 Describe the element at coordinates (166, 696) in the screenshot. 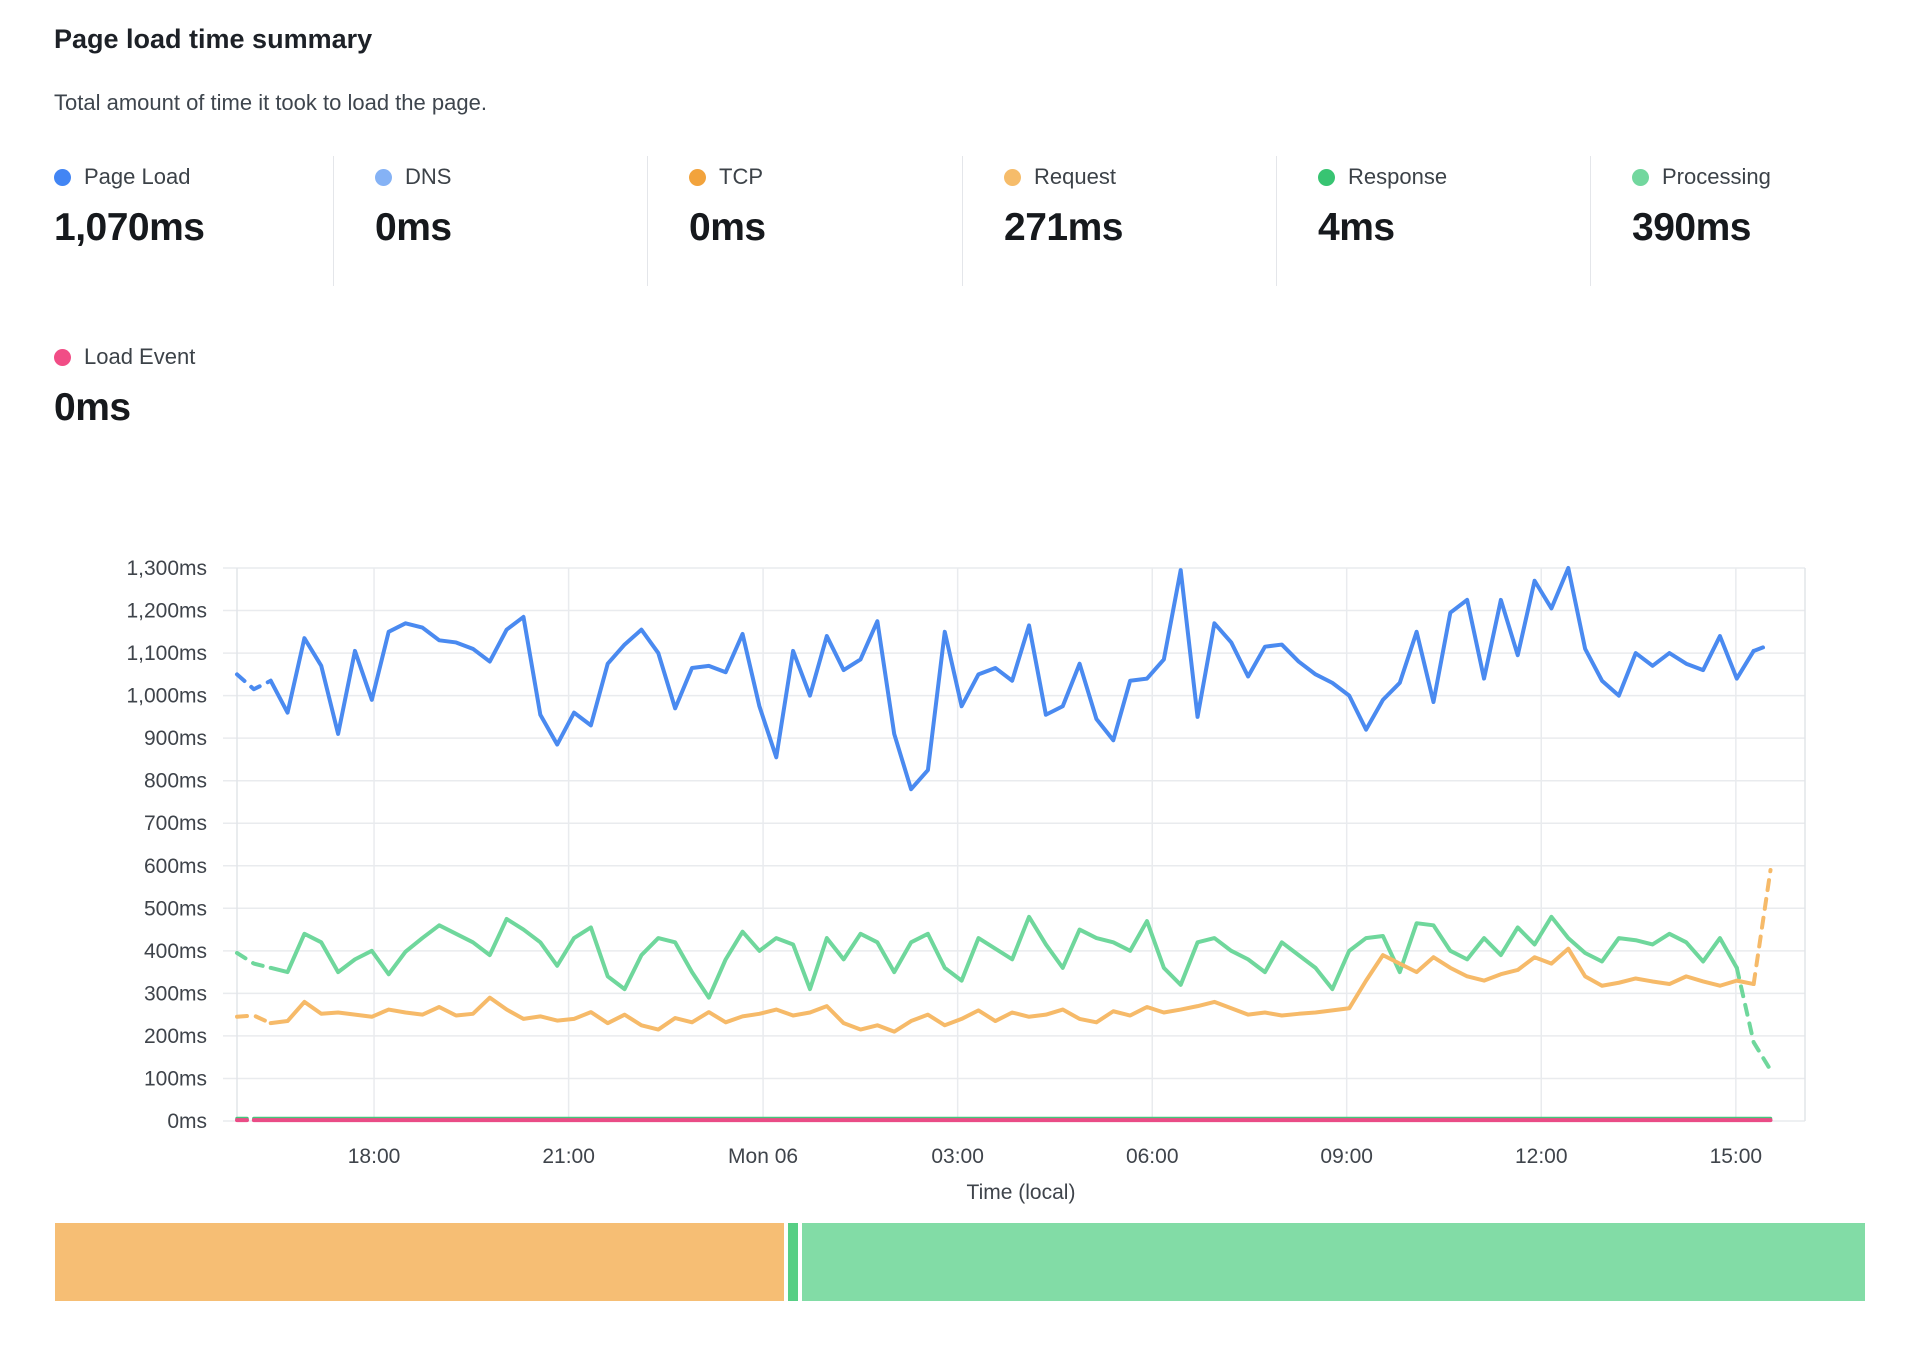

I see `y-tick-label: 1,000ms` at that location.